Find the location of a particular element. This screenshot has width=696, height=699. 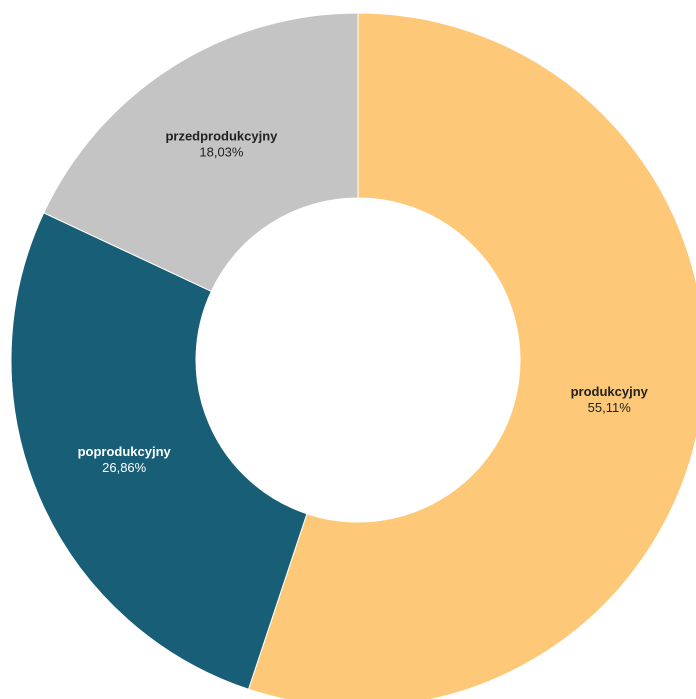

slice-value-label: 55,11% is located at coordinates (610, 407).